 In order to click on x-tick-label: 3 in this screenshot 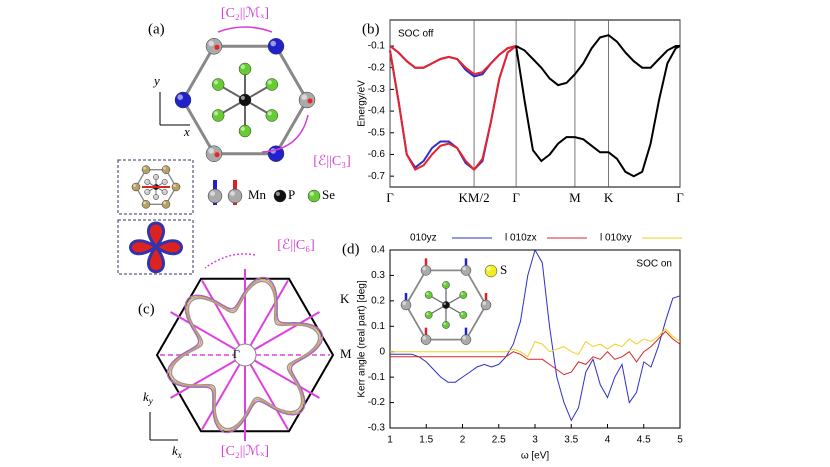, I will do `click(535, 440)`.